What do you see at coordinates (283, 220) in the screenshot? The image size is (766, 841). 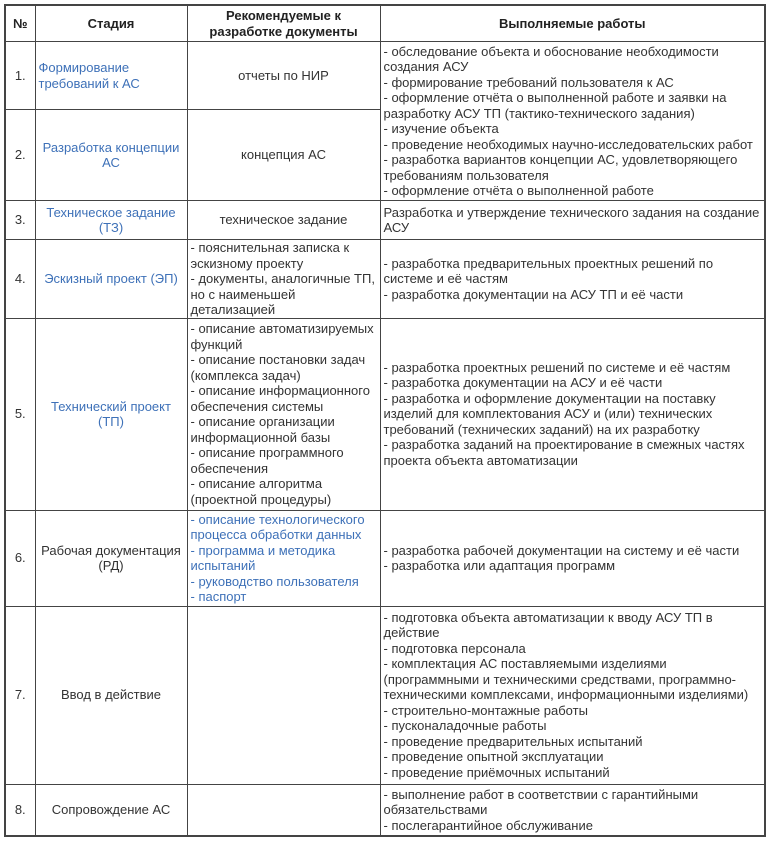 I see `docs-cell: техническое задание` at bounding box center [283, 220].